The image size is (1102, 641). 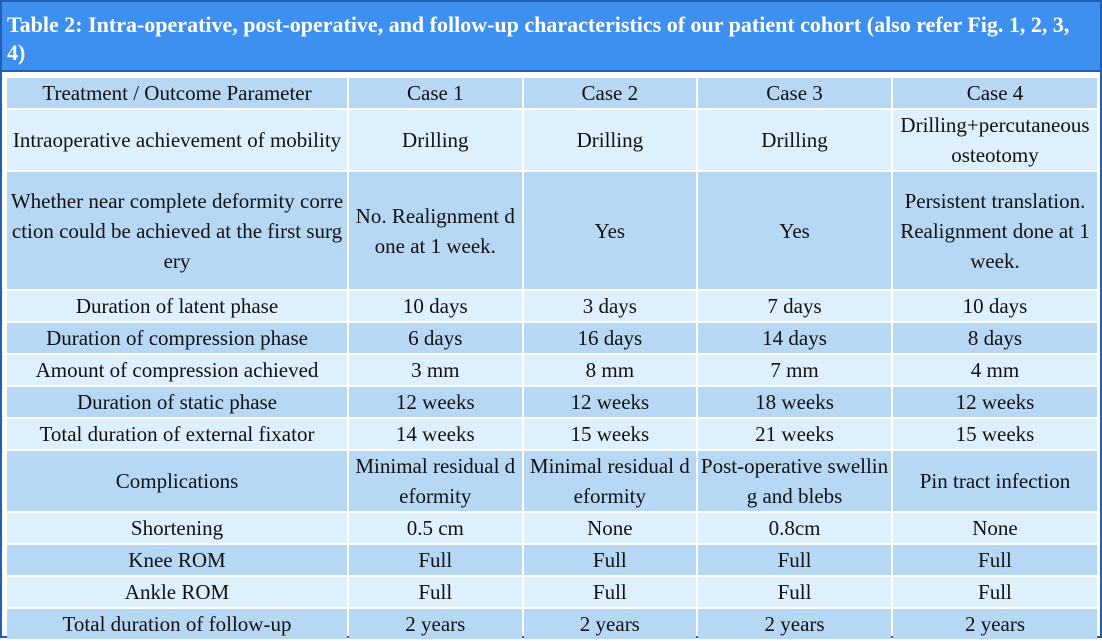 What do you see at coordinates (435, 528) in the screenshot?
I see `table-cell: 0.5 cm` at bounding box center [435, 528].